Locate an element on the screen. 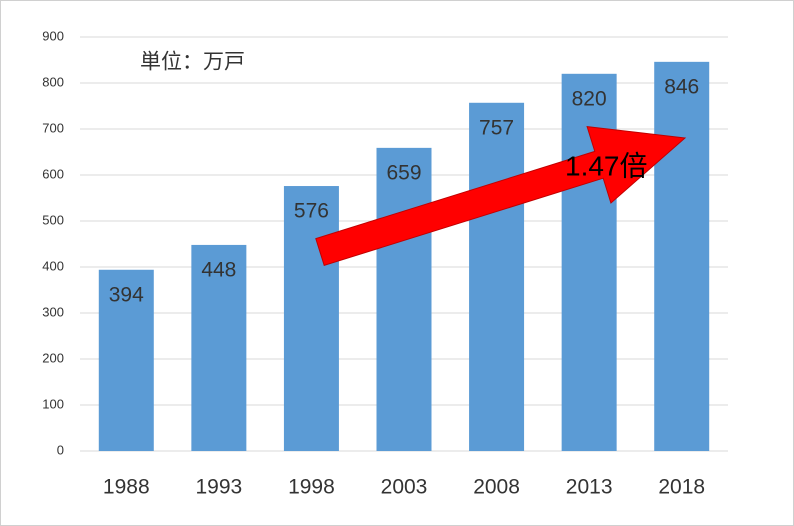  y-tick-label: 400 is located at coordinates (53, 265).